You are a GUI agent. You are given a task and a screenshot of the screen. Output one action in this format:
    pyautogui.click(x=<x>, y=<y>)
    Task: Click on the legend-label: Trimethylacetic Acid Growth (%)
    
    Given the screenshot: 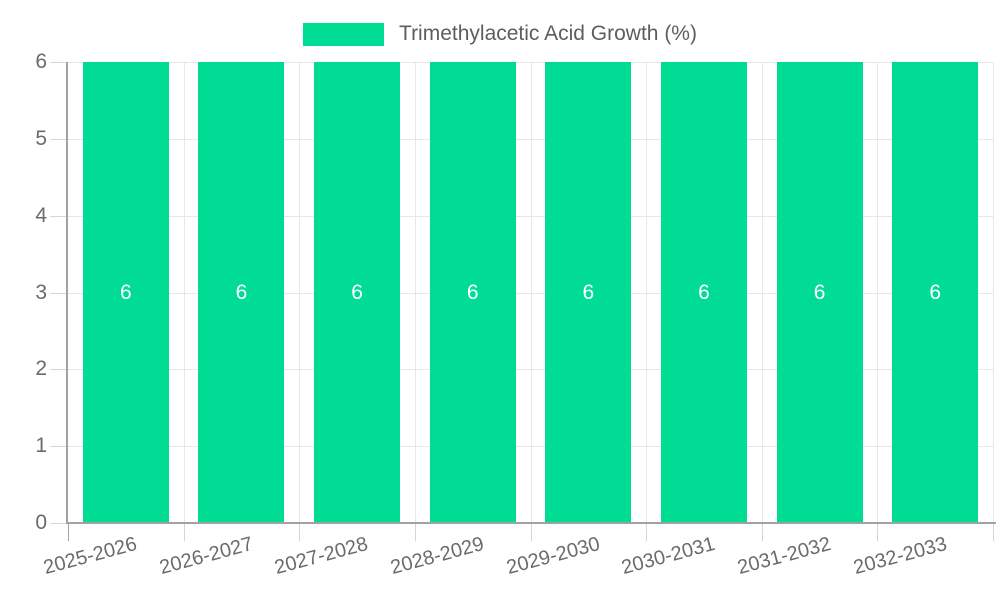 What is the action you would take?
    pyautogui.click(x=548, y=33)
    